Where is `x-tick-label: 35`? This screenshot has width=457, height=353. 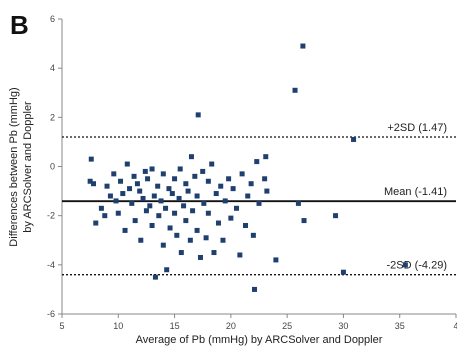
x-tick-label: 35 is located at coordinates (400, 326).